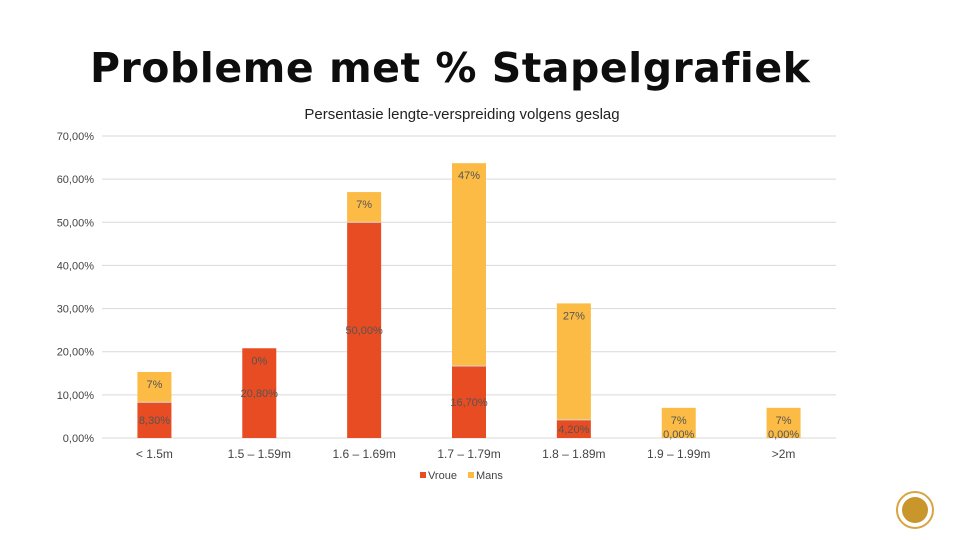 This screenshot has height=540, width=960. Describe the element at coordinates (76, 266) in the screenshot. I see `y-tick-label: 40,00%` at that location.